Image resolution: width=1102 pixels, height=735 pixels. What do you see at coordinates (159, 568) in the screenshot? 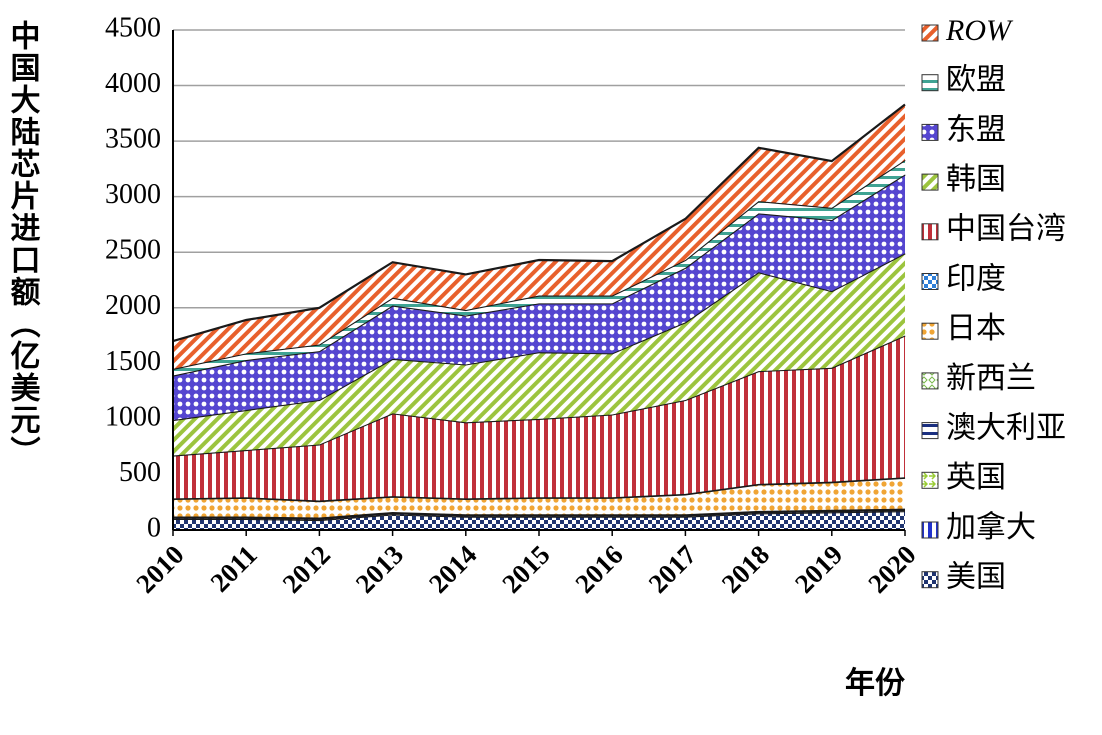
I see `x-tick-label: 2010` at bounding box center [159, 568].